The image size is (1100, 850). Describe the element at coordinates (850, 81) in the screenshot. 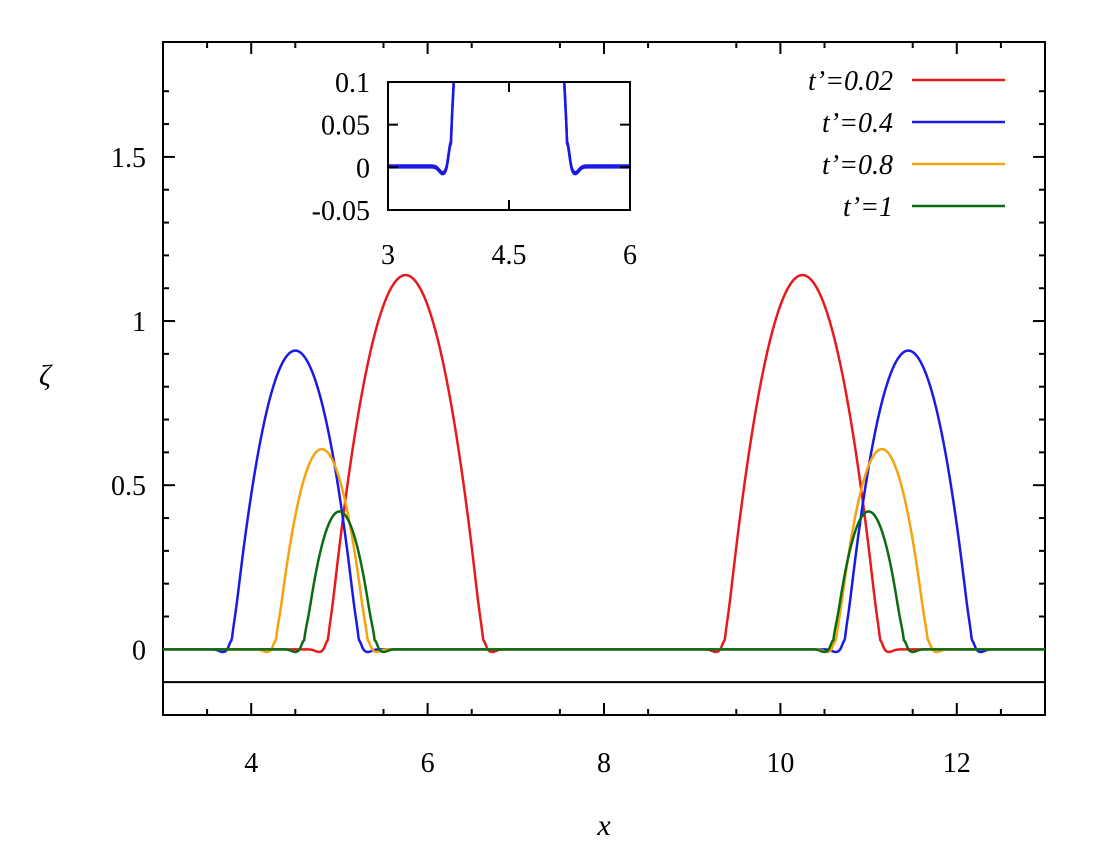

I see `legend-label: t’=0.02` at that location.